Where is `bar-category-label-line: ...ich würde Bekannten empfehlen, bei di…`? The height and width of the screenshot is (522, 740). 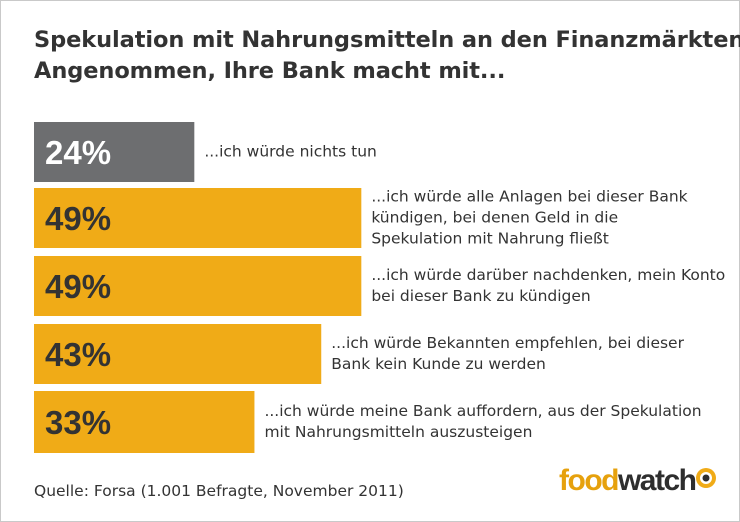
bar-category-label-line: ...ich würde Bekannten empfehlen, bei di… is located at coordinates (507, 343).